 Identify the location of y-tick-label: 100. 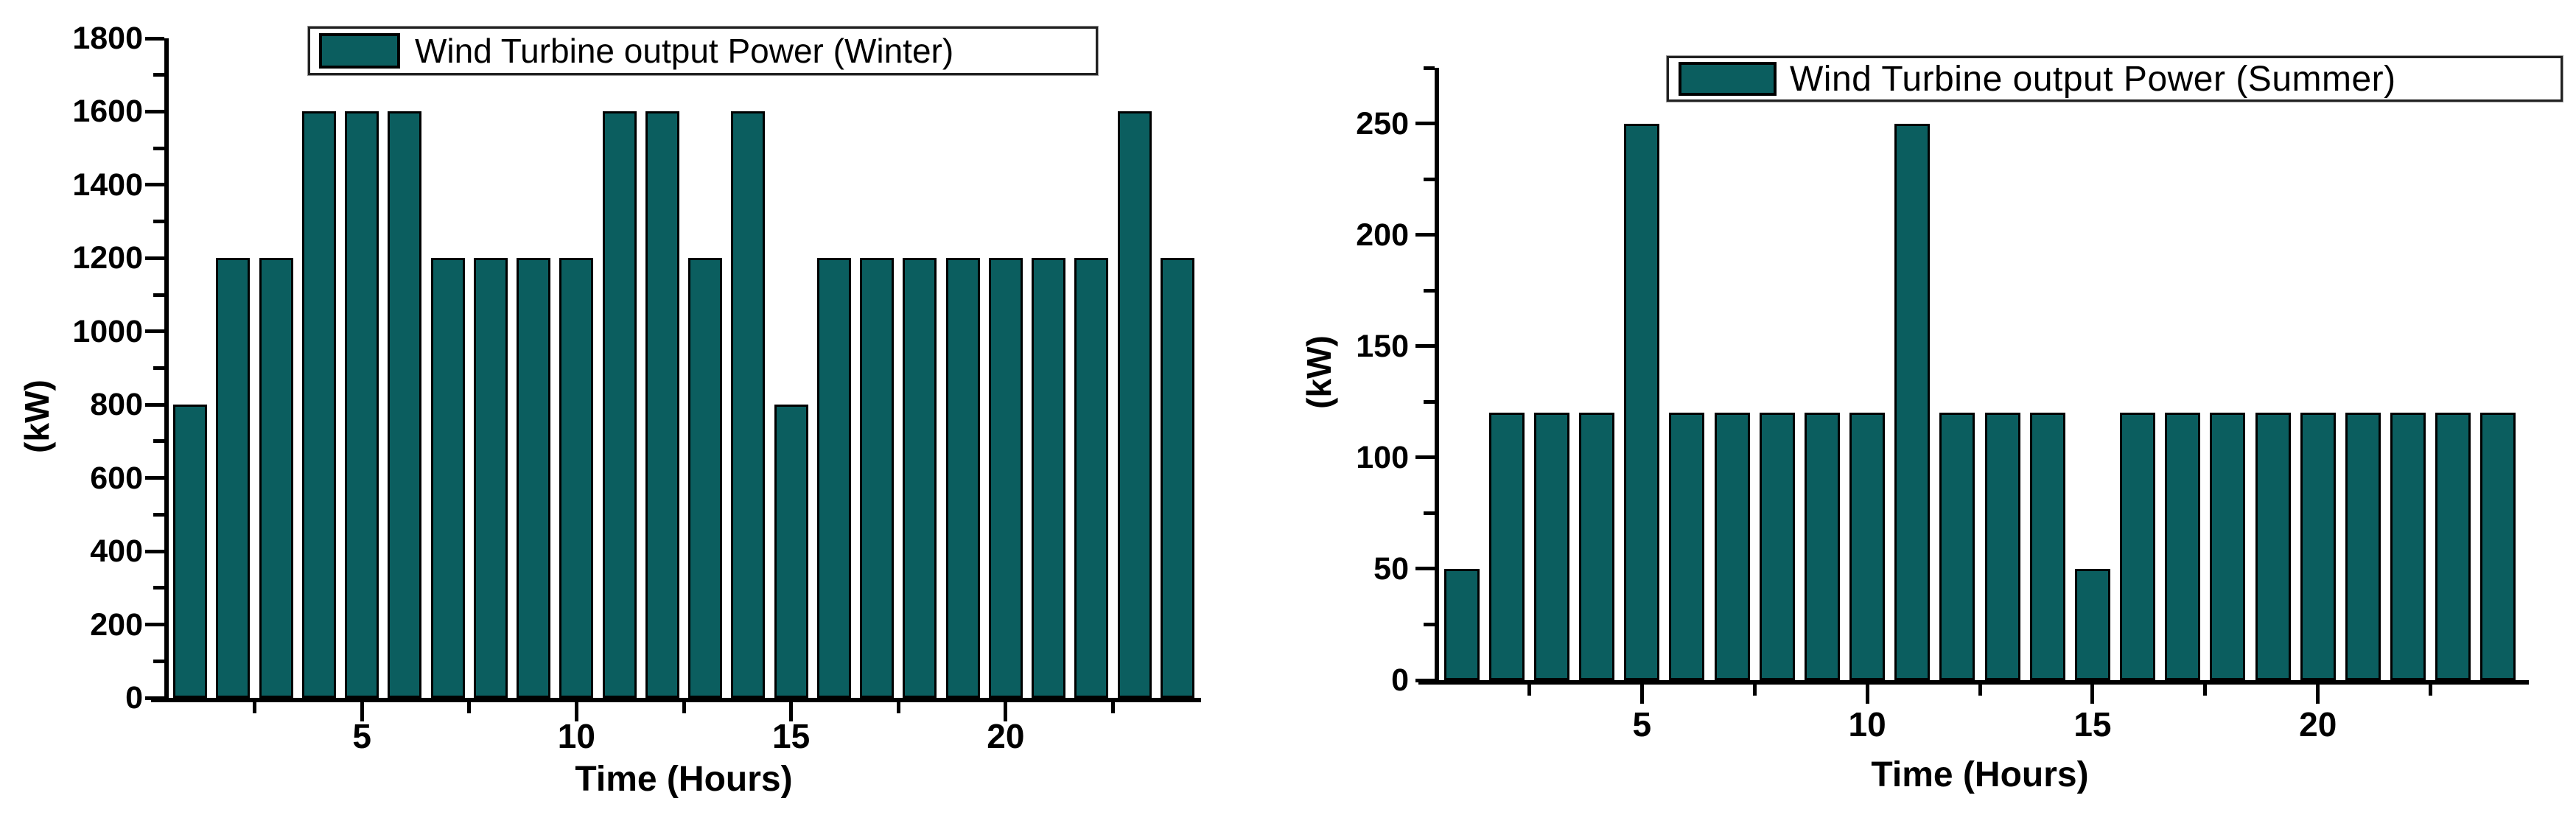
(1382, 457).